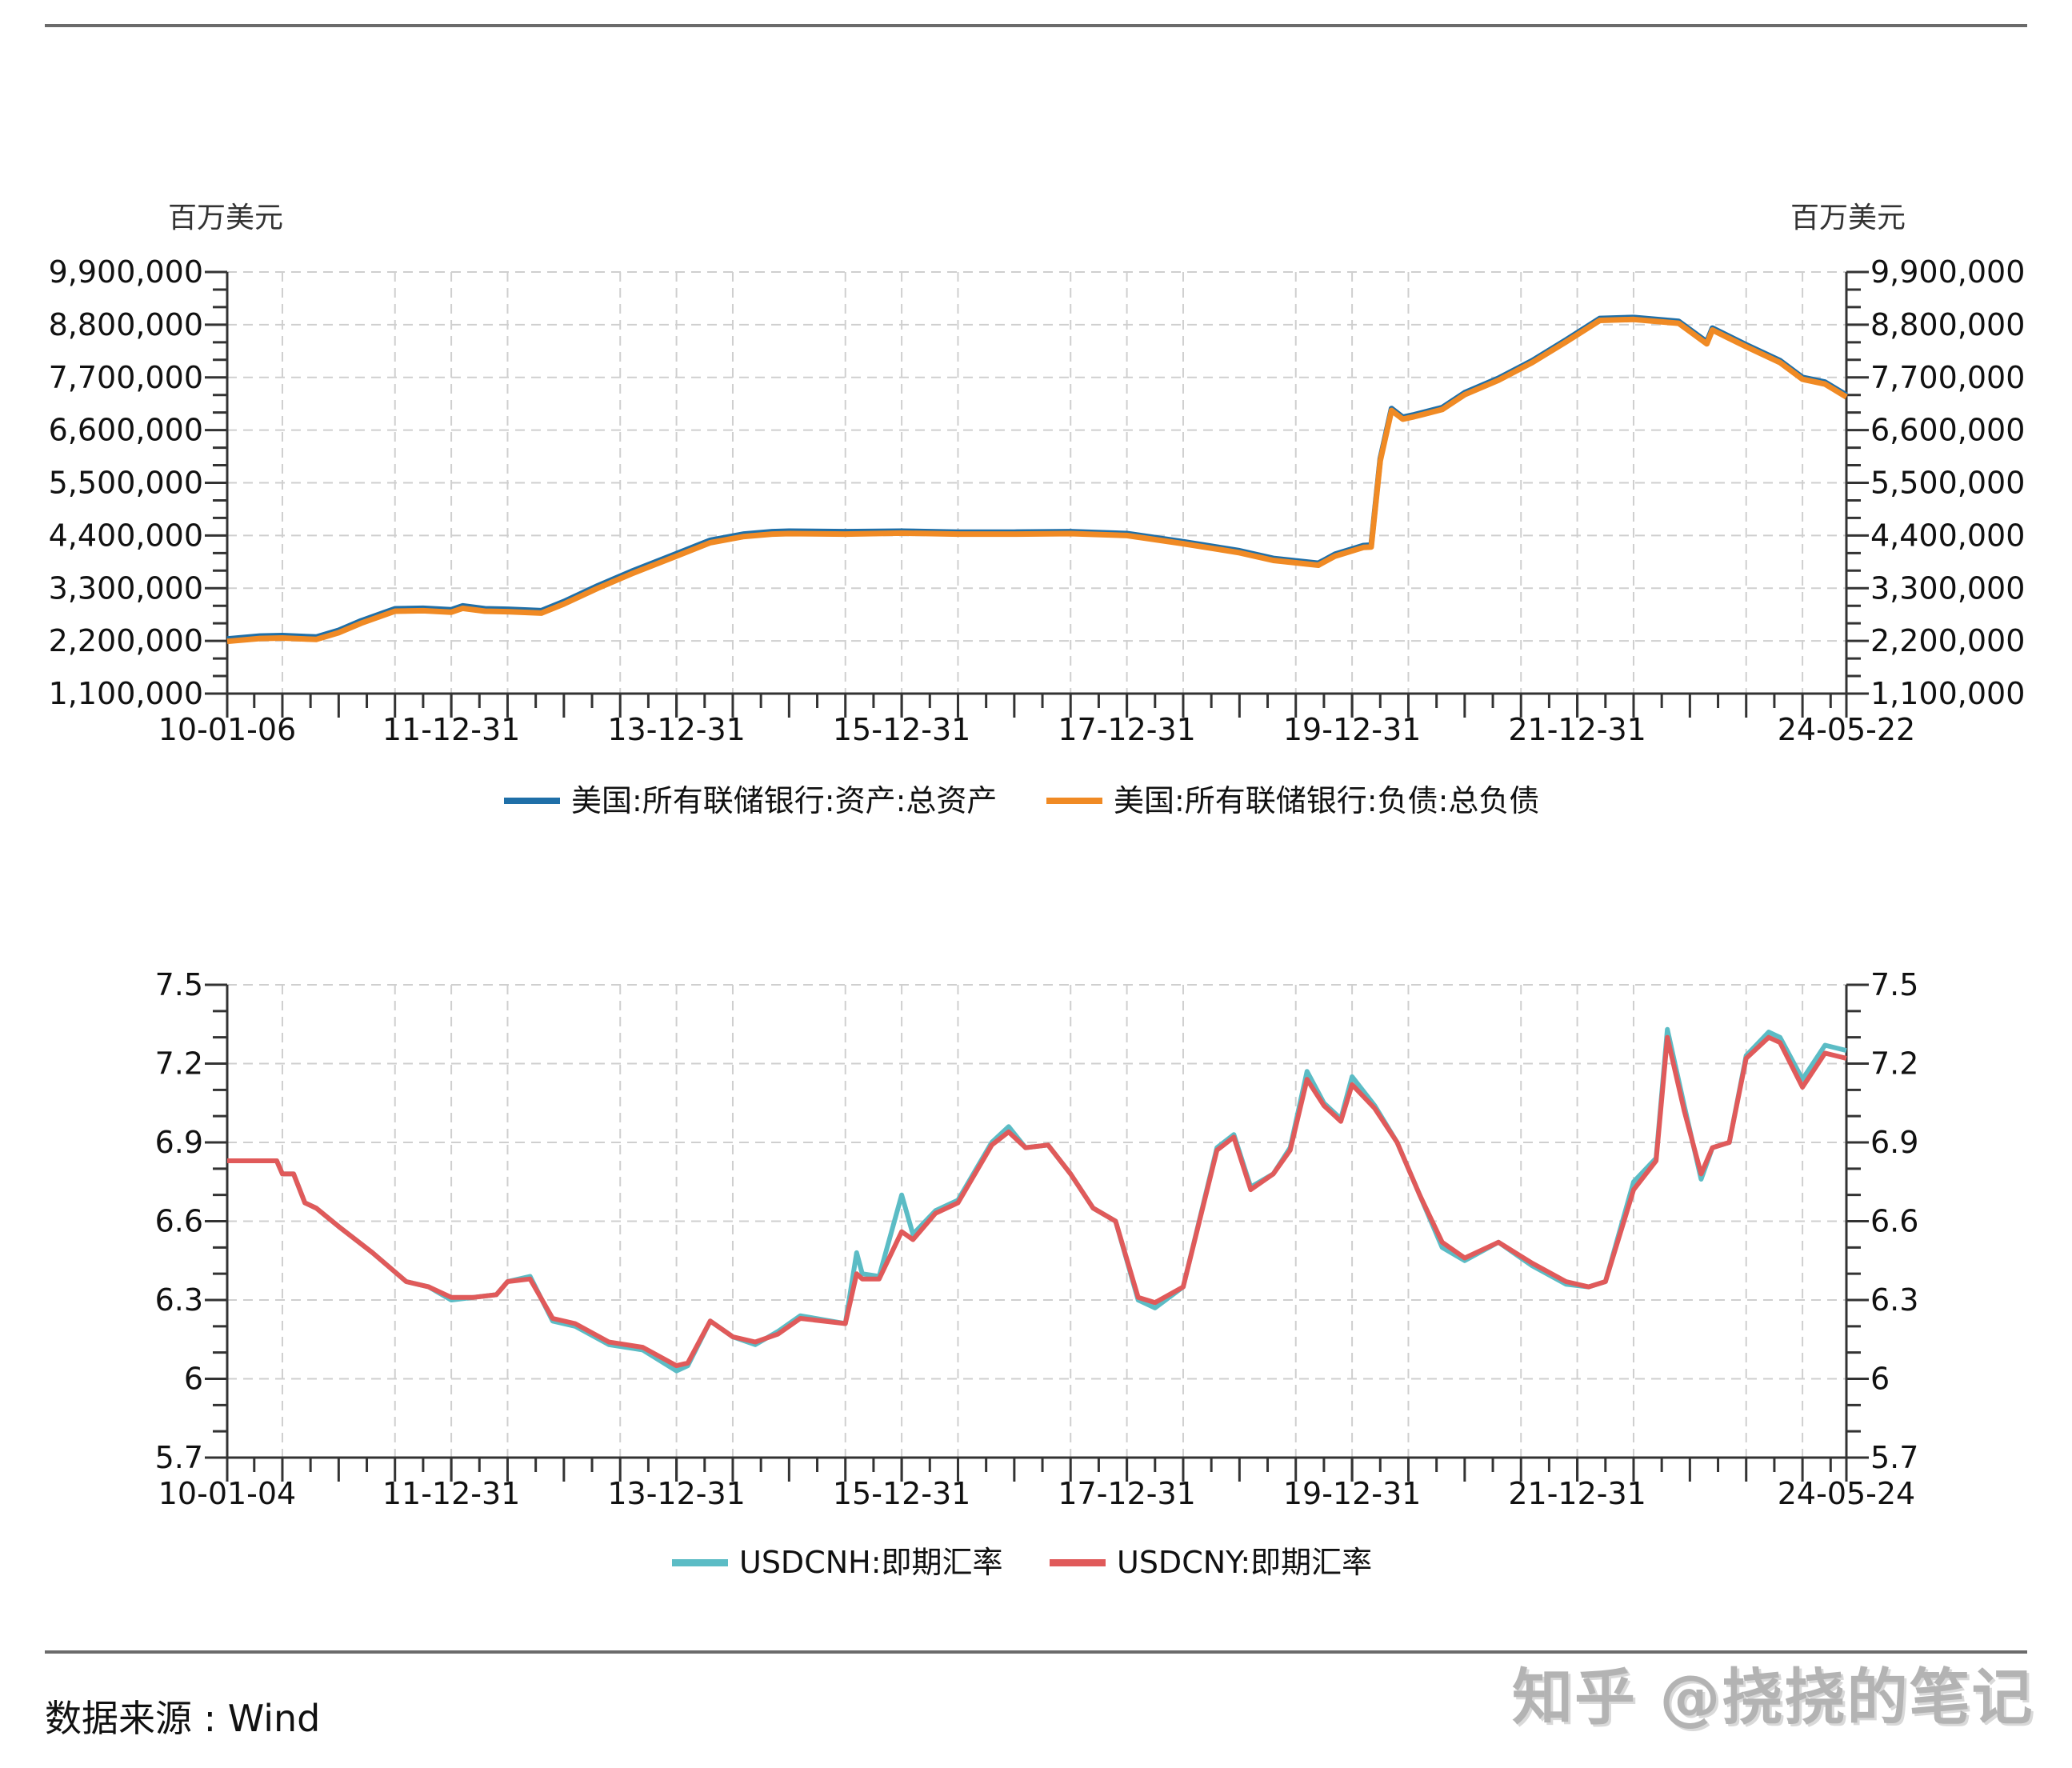 This screenshot has width=2072, height=1768. What do you see at coordinates (1947, 640) in the screenshot?
I see `y-tick-label-right: 2,200,000` at bounding box center [1947, 640].